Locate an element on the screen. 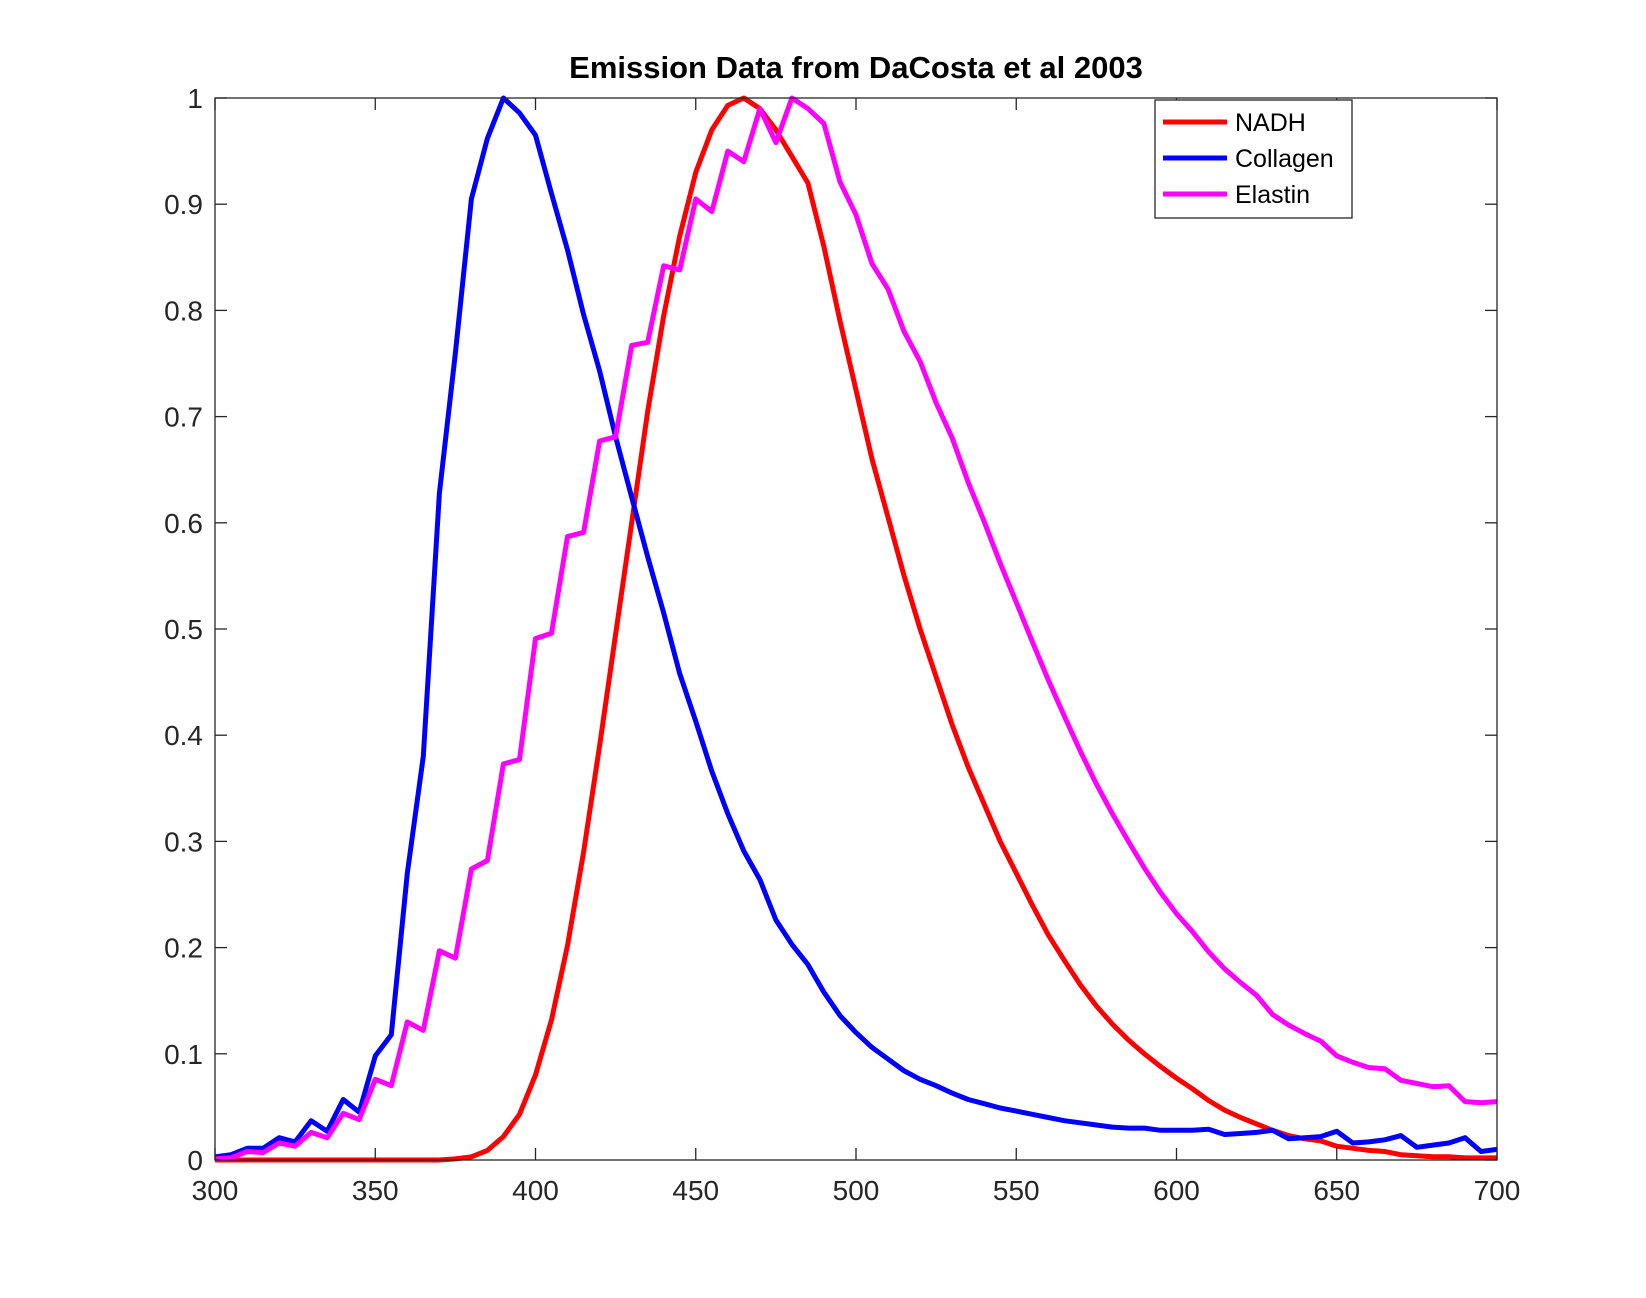 Image resolution: width=1646 pixels, height=1298 pixels. x-tick-label: 400 is located at coordinates (535, 1190).